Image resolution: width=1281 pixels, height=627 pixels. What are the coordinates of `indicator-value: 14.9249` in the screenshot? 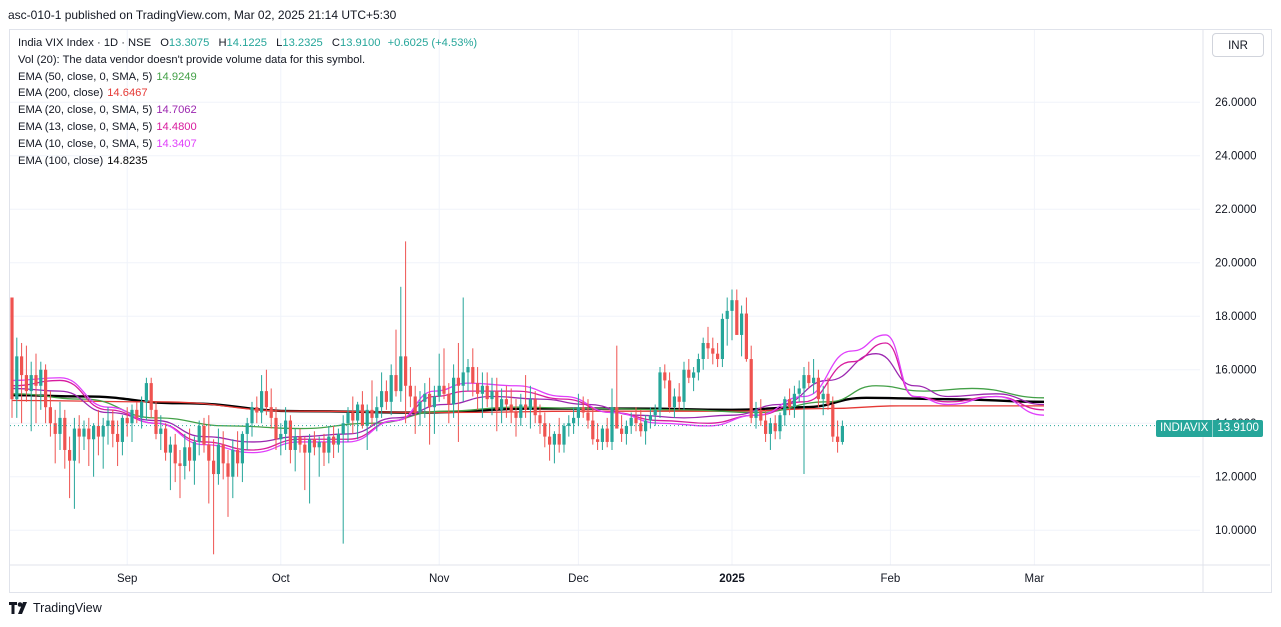 It's located at (176, 76).